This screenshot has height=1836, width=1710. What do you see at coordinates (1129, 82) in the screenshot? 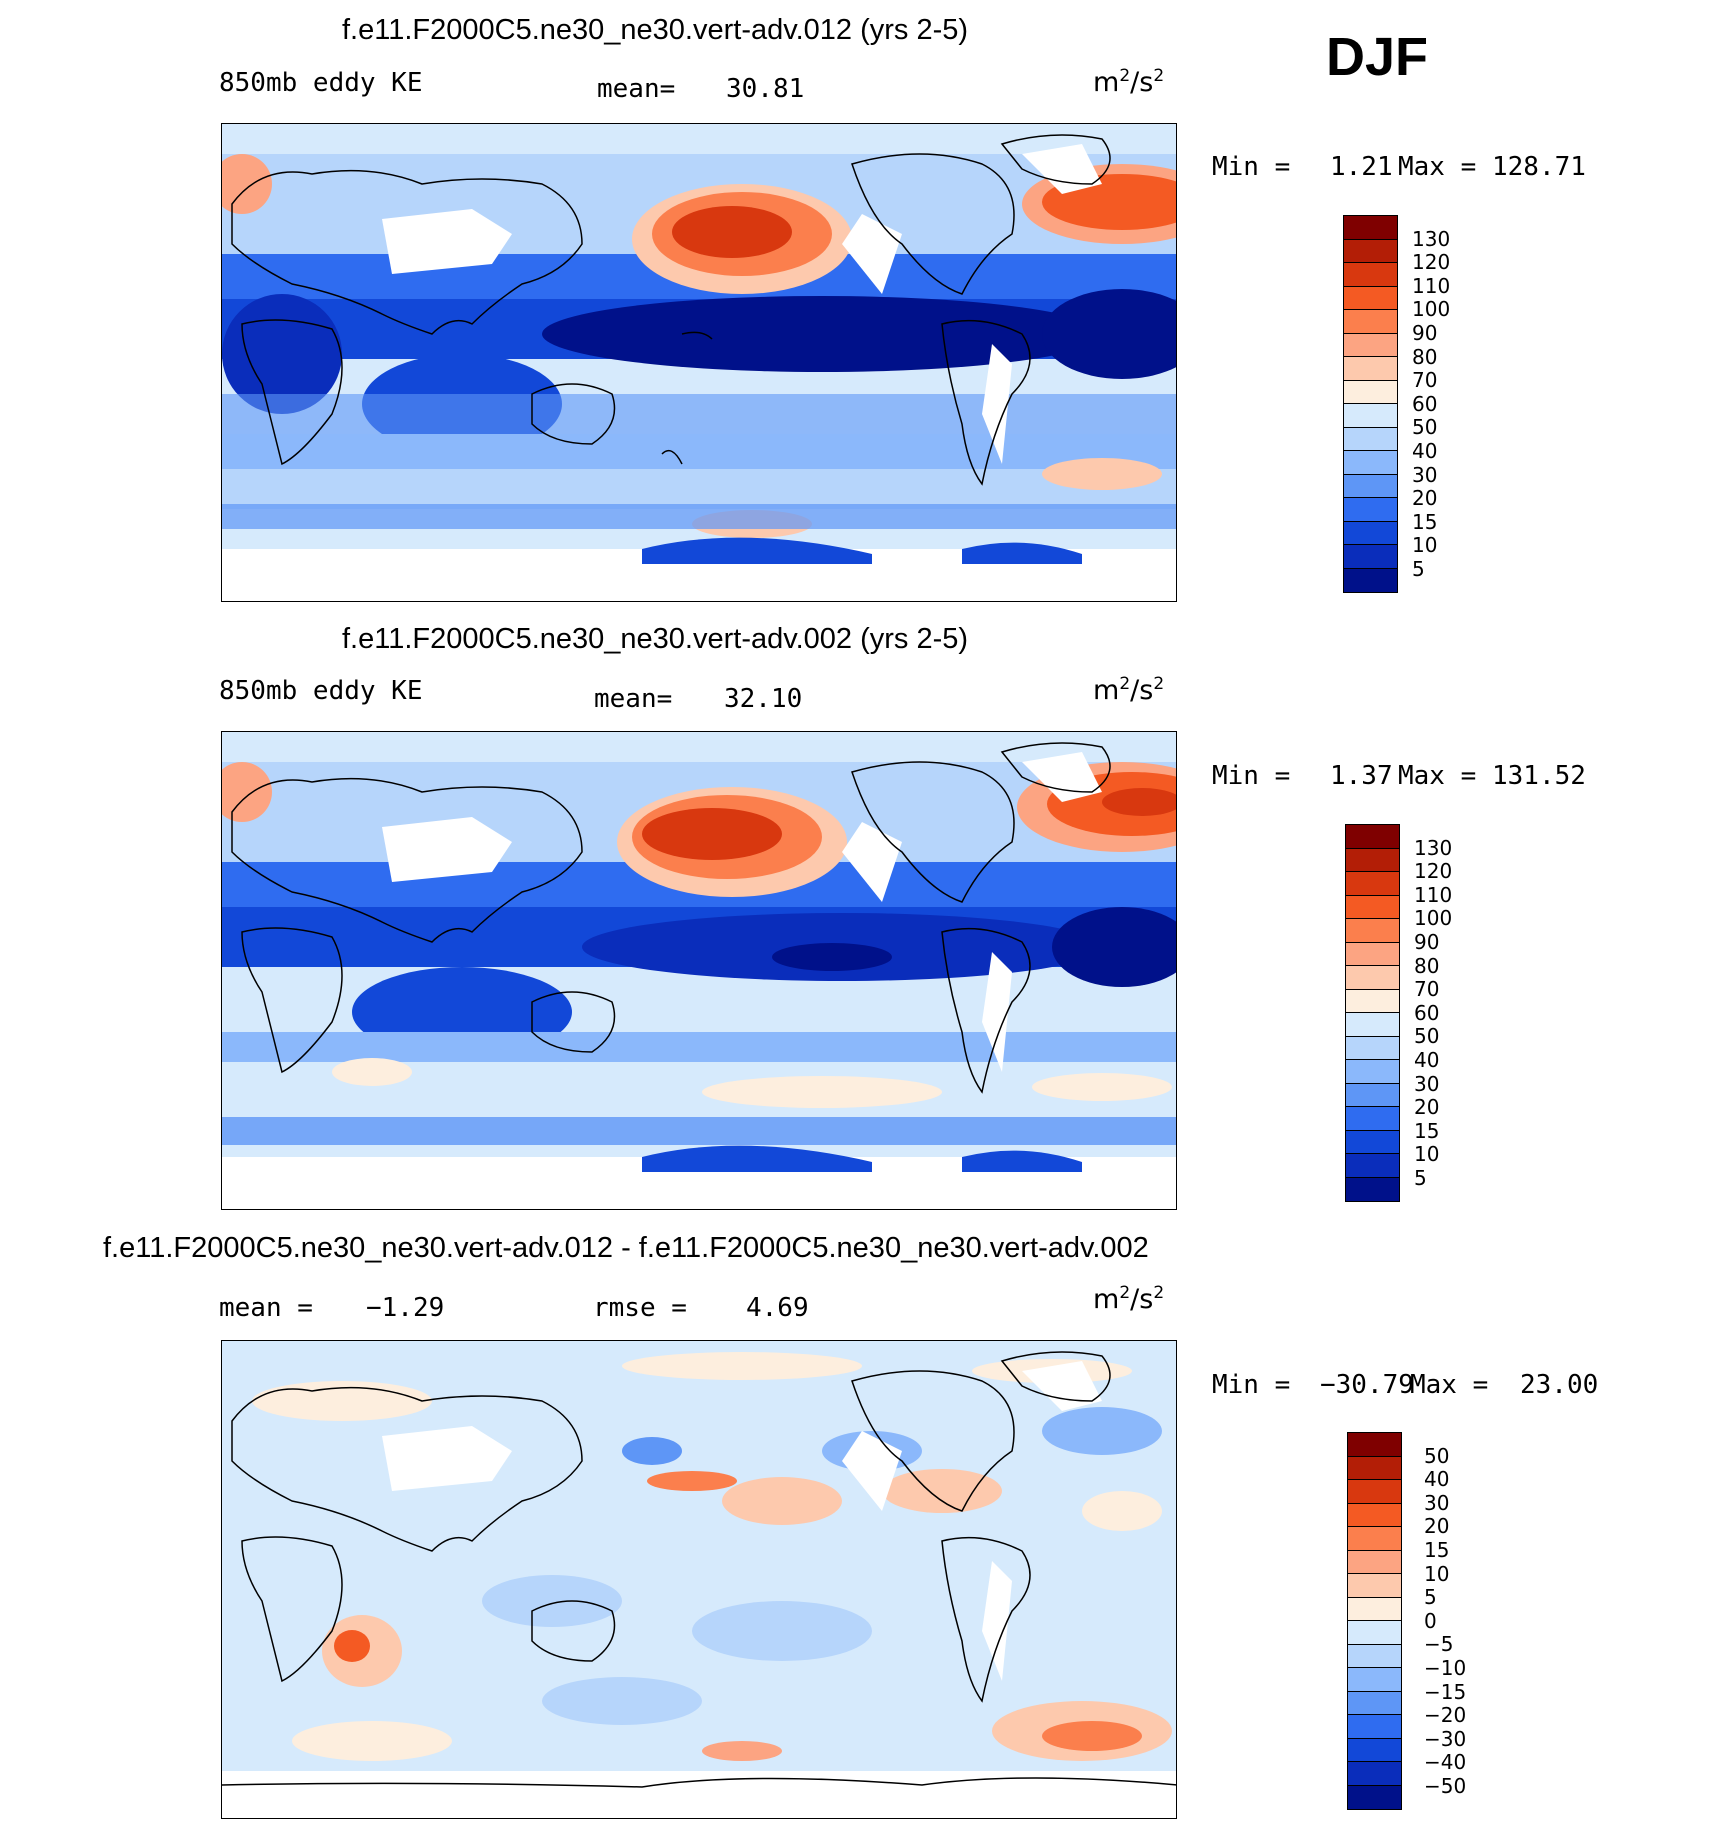
I see `panel1-units: m2/s2` at bounding box center [1129, 82].